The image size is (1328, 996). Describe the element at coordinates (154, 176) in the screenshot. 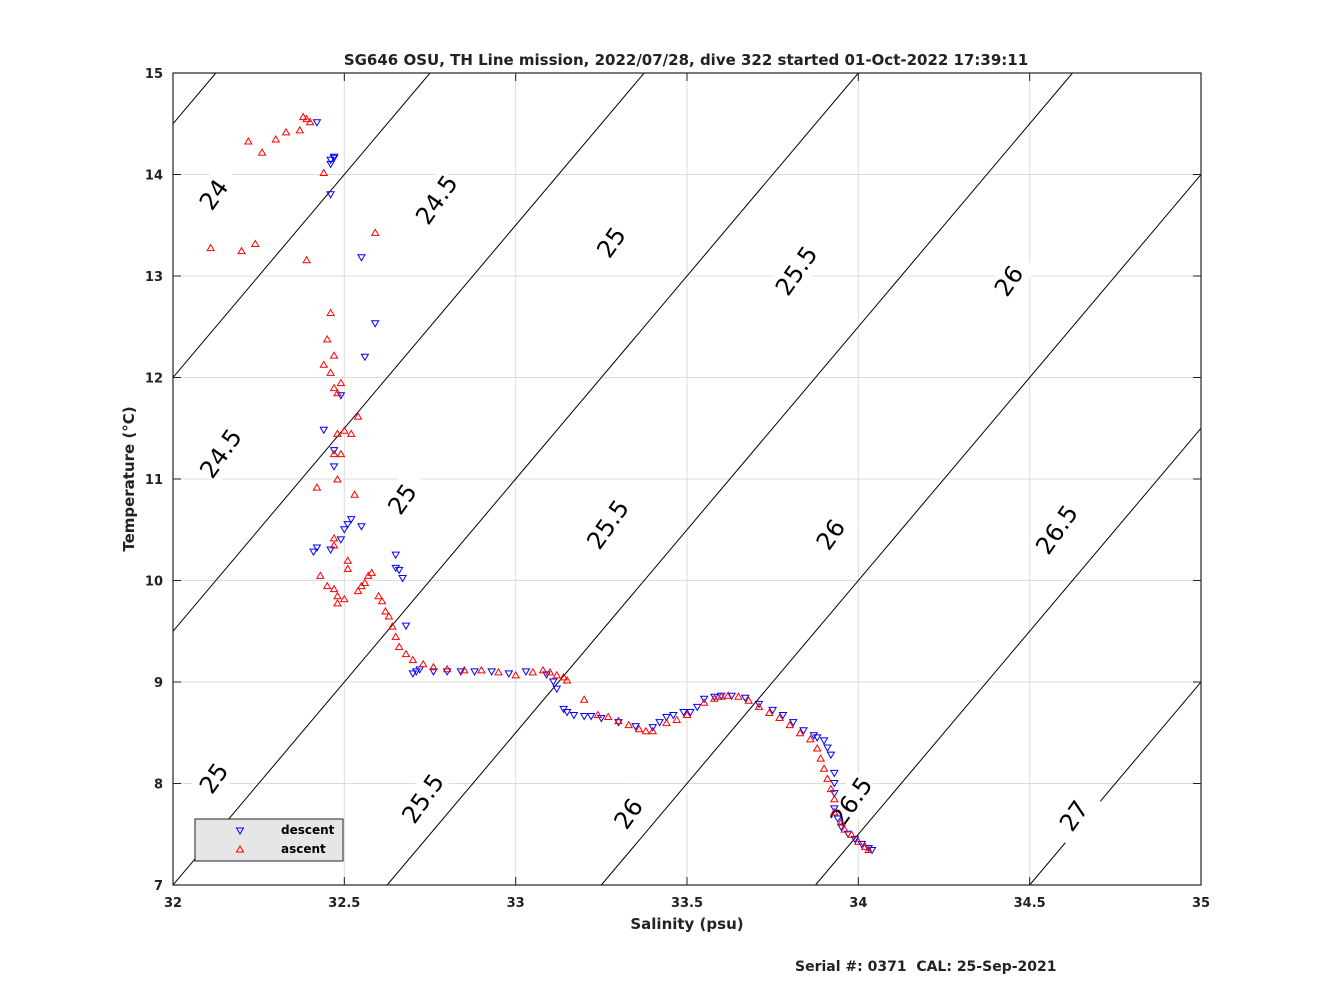

I see `y-tick-label: 14` at that location.